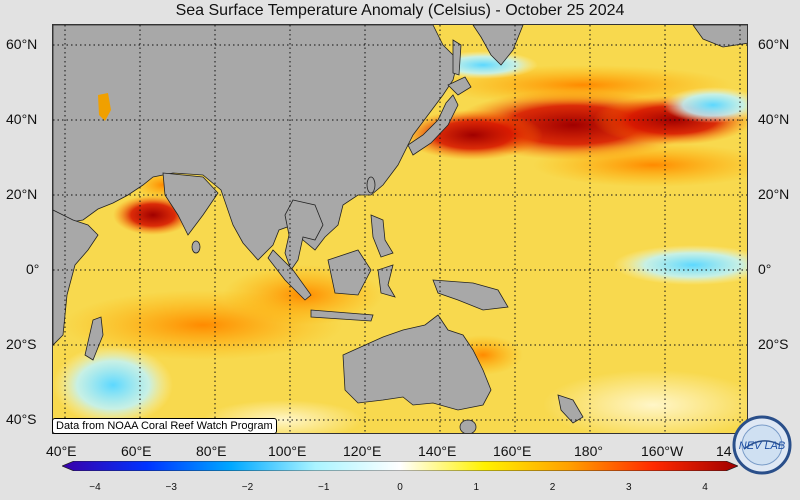  What do you see at coordinates (324, 487) in the screenshot?
I see `colorbar-tick-label: −1` at bounding box center [324, 487].